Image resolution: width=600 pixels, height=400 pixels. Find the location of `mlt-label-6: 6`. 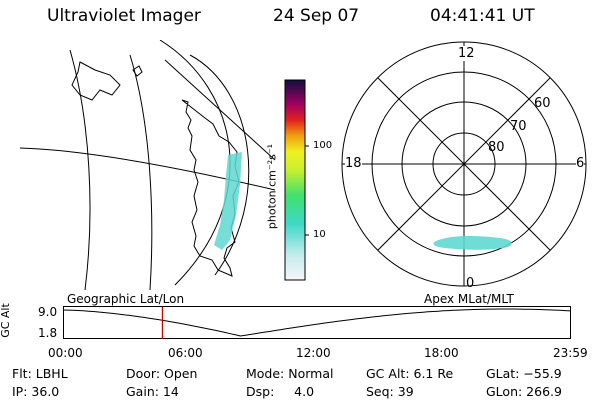

mlt-label-6: 6 is located at coordinates (580, 163).